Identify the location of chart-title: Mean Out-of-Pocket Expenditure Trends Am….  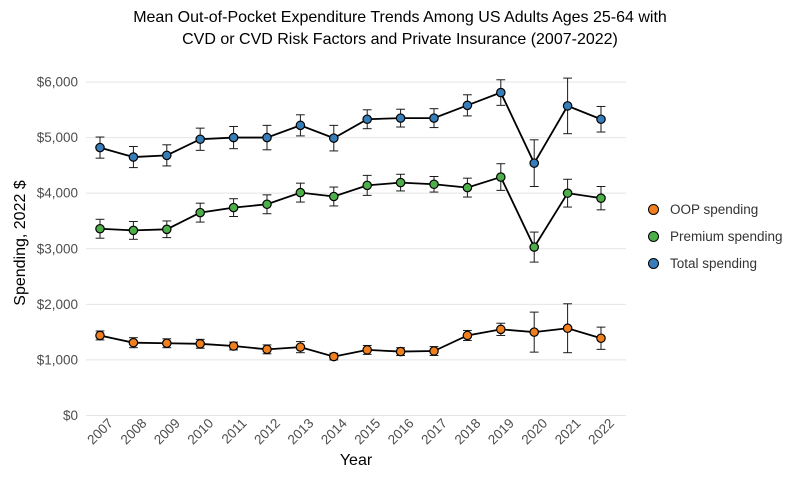
(400, 29).